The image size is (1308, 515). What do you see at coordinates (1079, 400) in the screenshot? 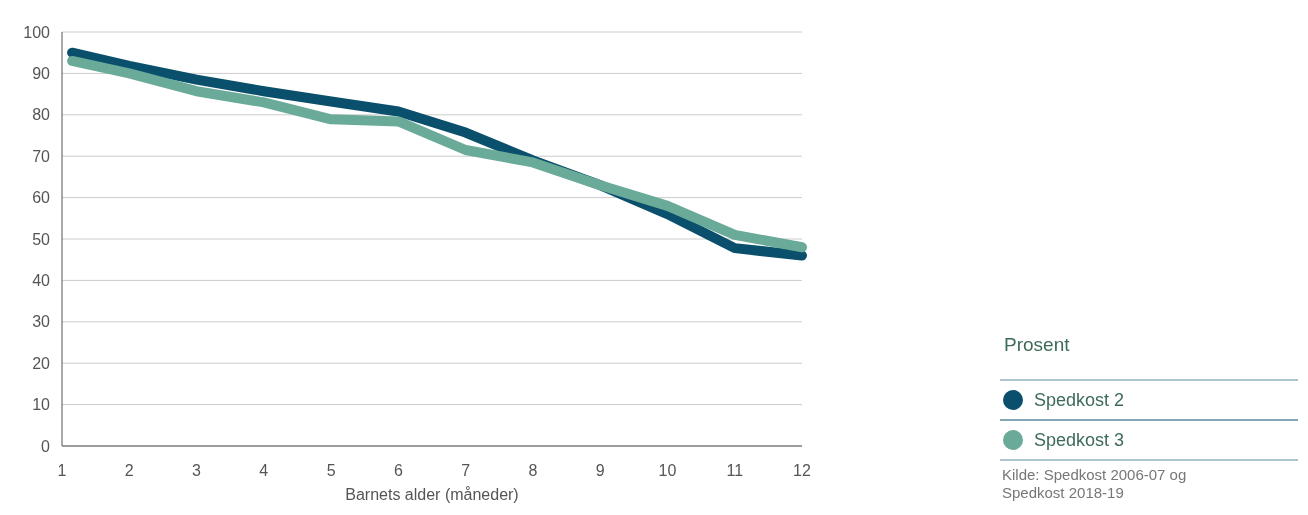
I see `legend-label: Spedkost 2` at bounding box center [1079, 400].